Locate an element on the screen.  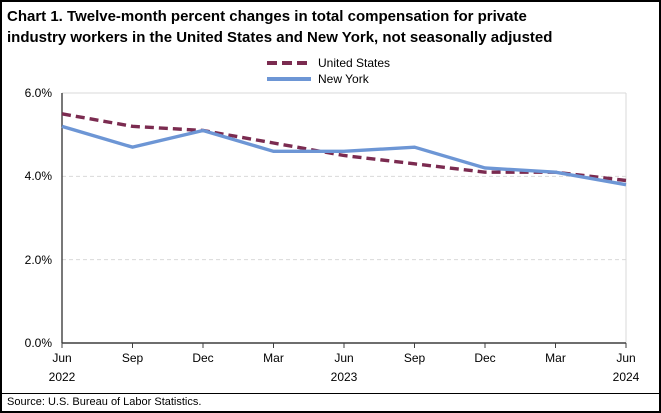
new-york-solid-line-swatch is located at coordinates (289, 79).